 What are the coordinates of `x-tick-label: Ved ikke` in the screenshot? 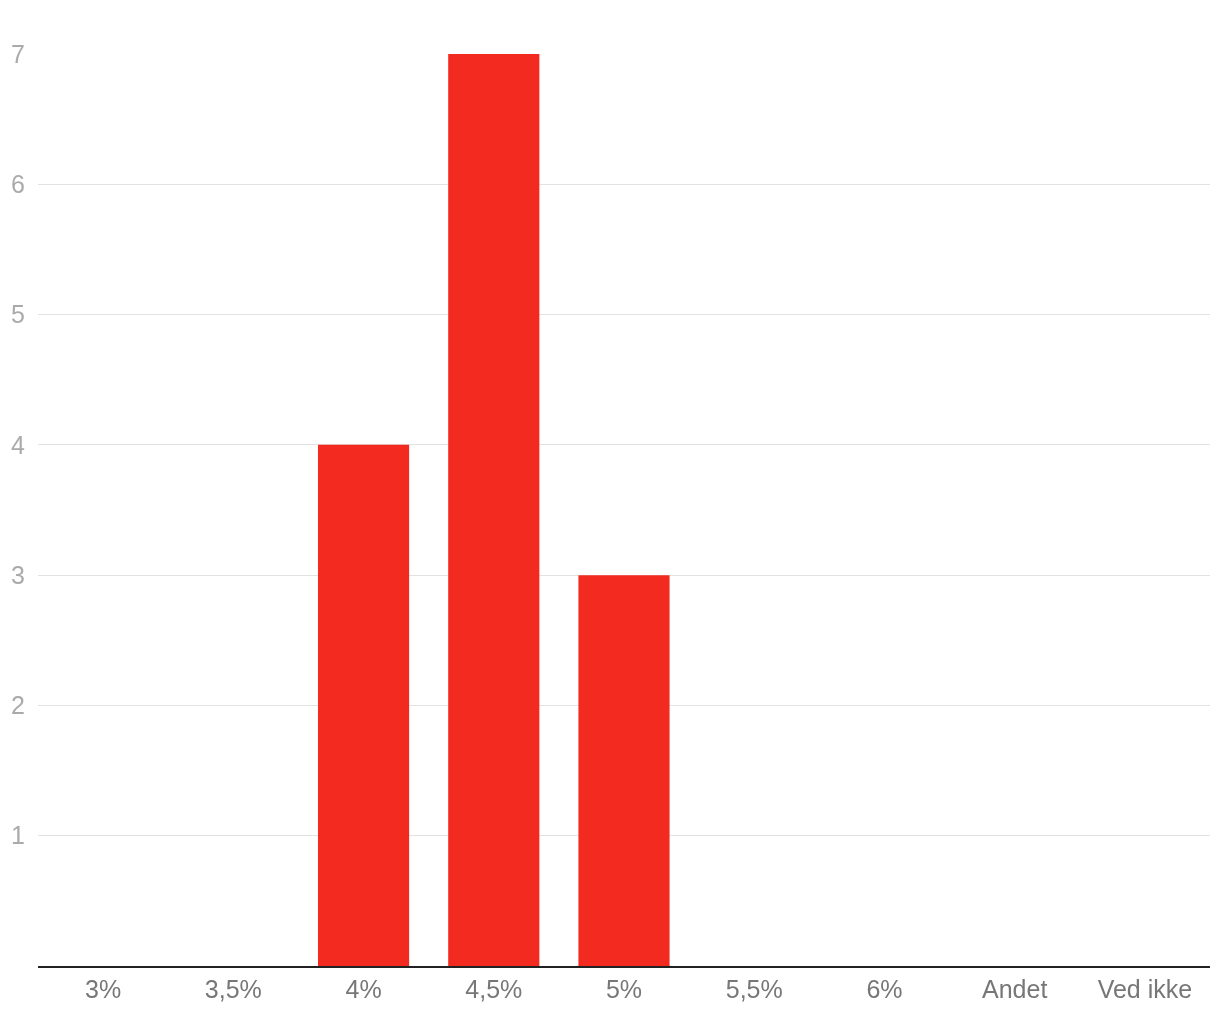 It's located at (1145, 988).